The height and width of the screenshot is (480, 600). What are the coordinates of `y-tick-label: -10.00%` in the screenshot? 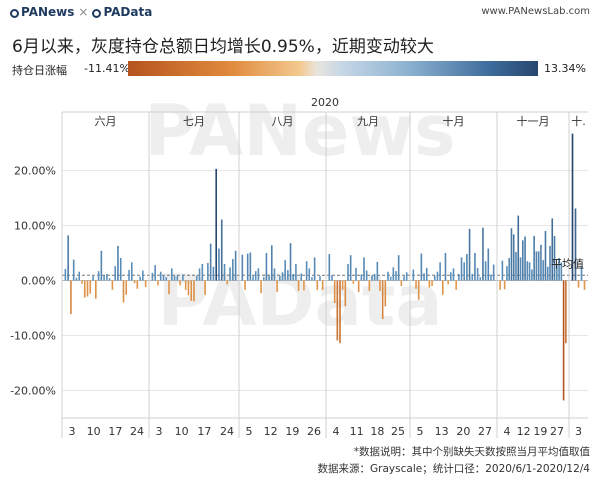 It's located at (33, 336).